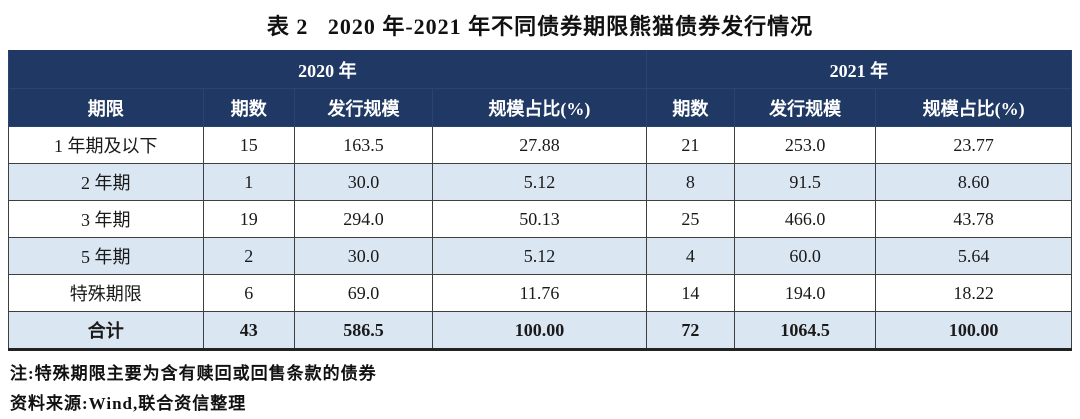 This screenshot has width=1080, height=419. Describe the element at coordinates (690, 107) in the screenshot. I see `column-header-issues-2021: 期数` at that location.